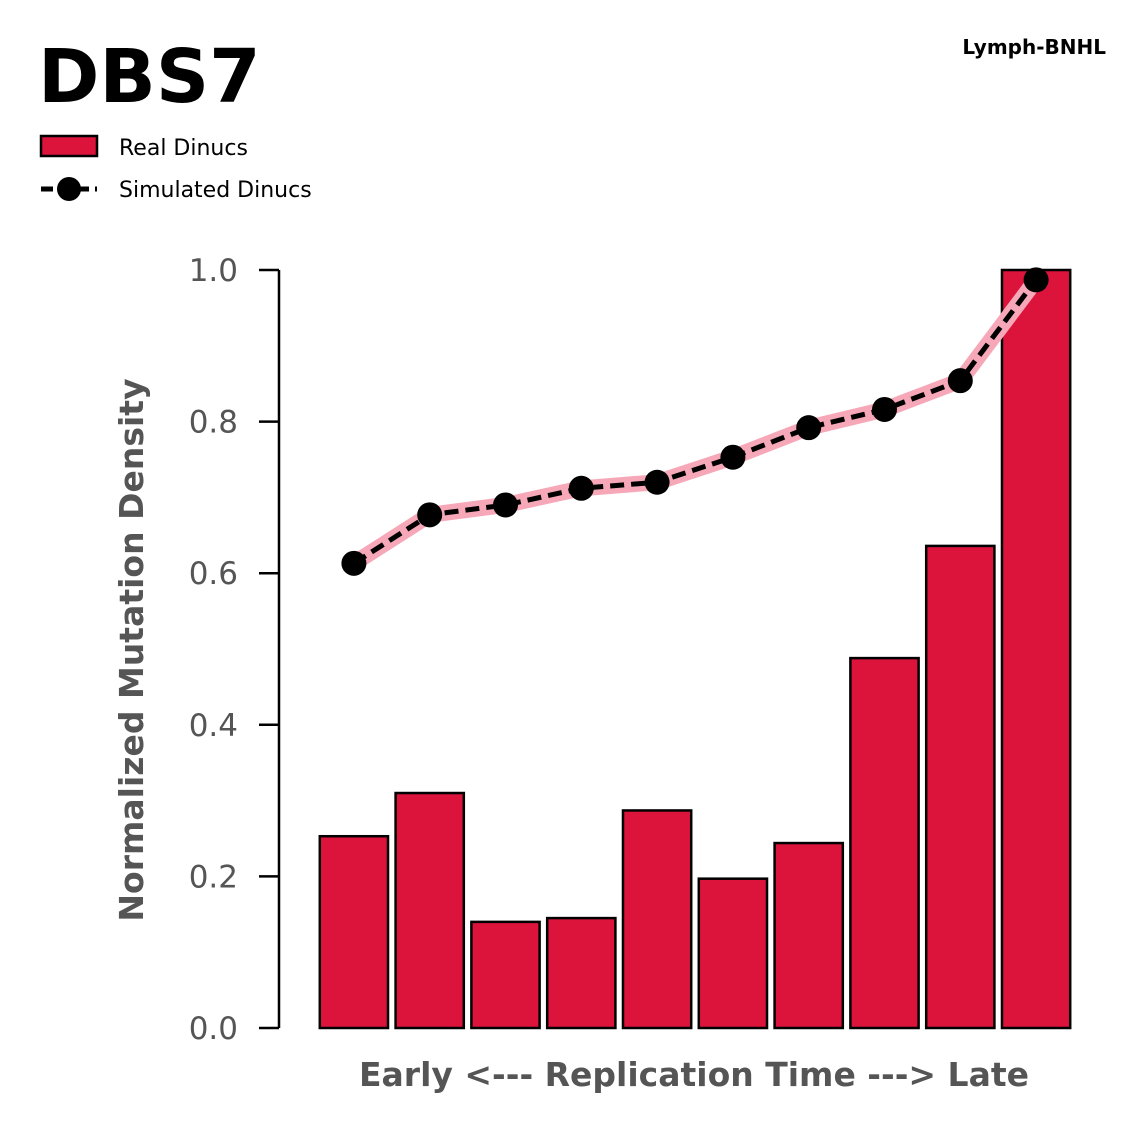 The height and width of the screenshot is (1125, 1147). What do you see at coordinates (213, 726) in the screenshot?
I see `y-tick-label: 0.4` at bounding box center [213, 726].